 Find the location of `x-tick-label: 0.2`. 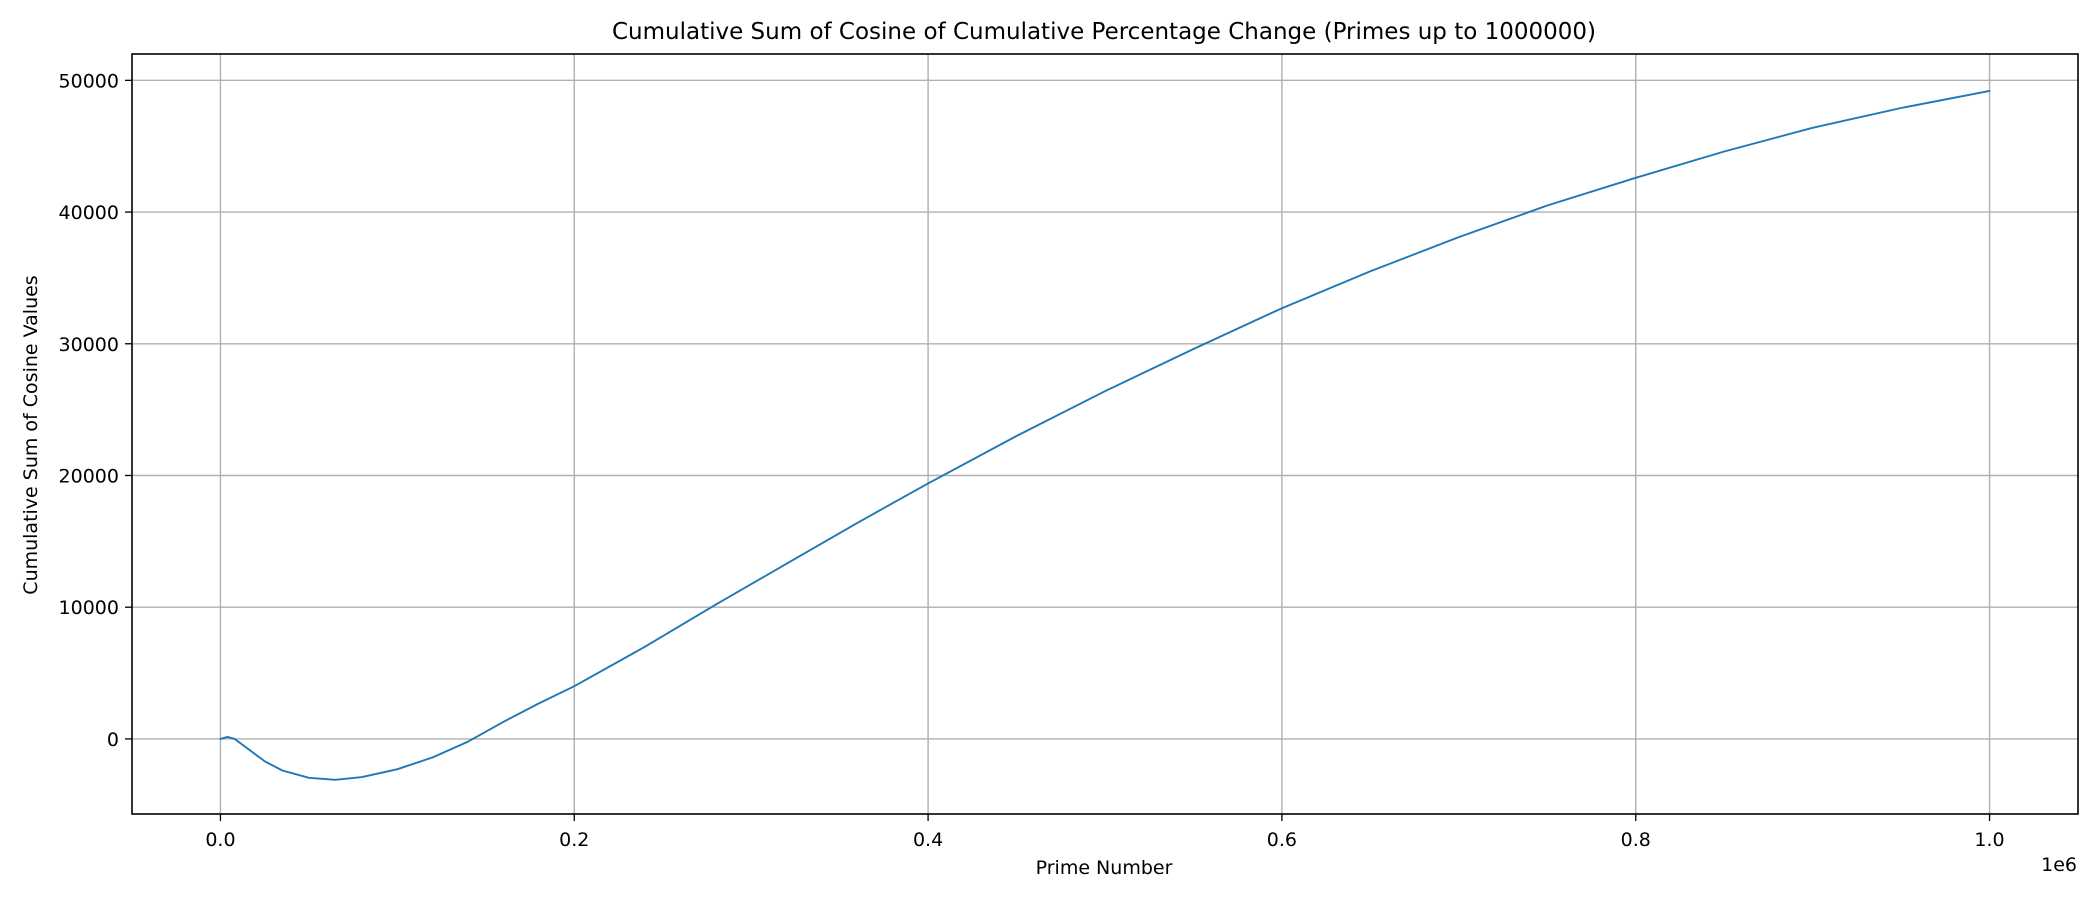

x-tick-label: 0.2 is located at coordinates (574, 840).